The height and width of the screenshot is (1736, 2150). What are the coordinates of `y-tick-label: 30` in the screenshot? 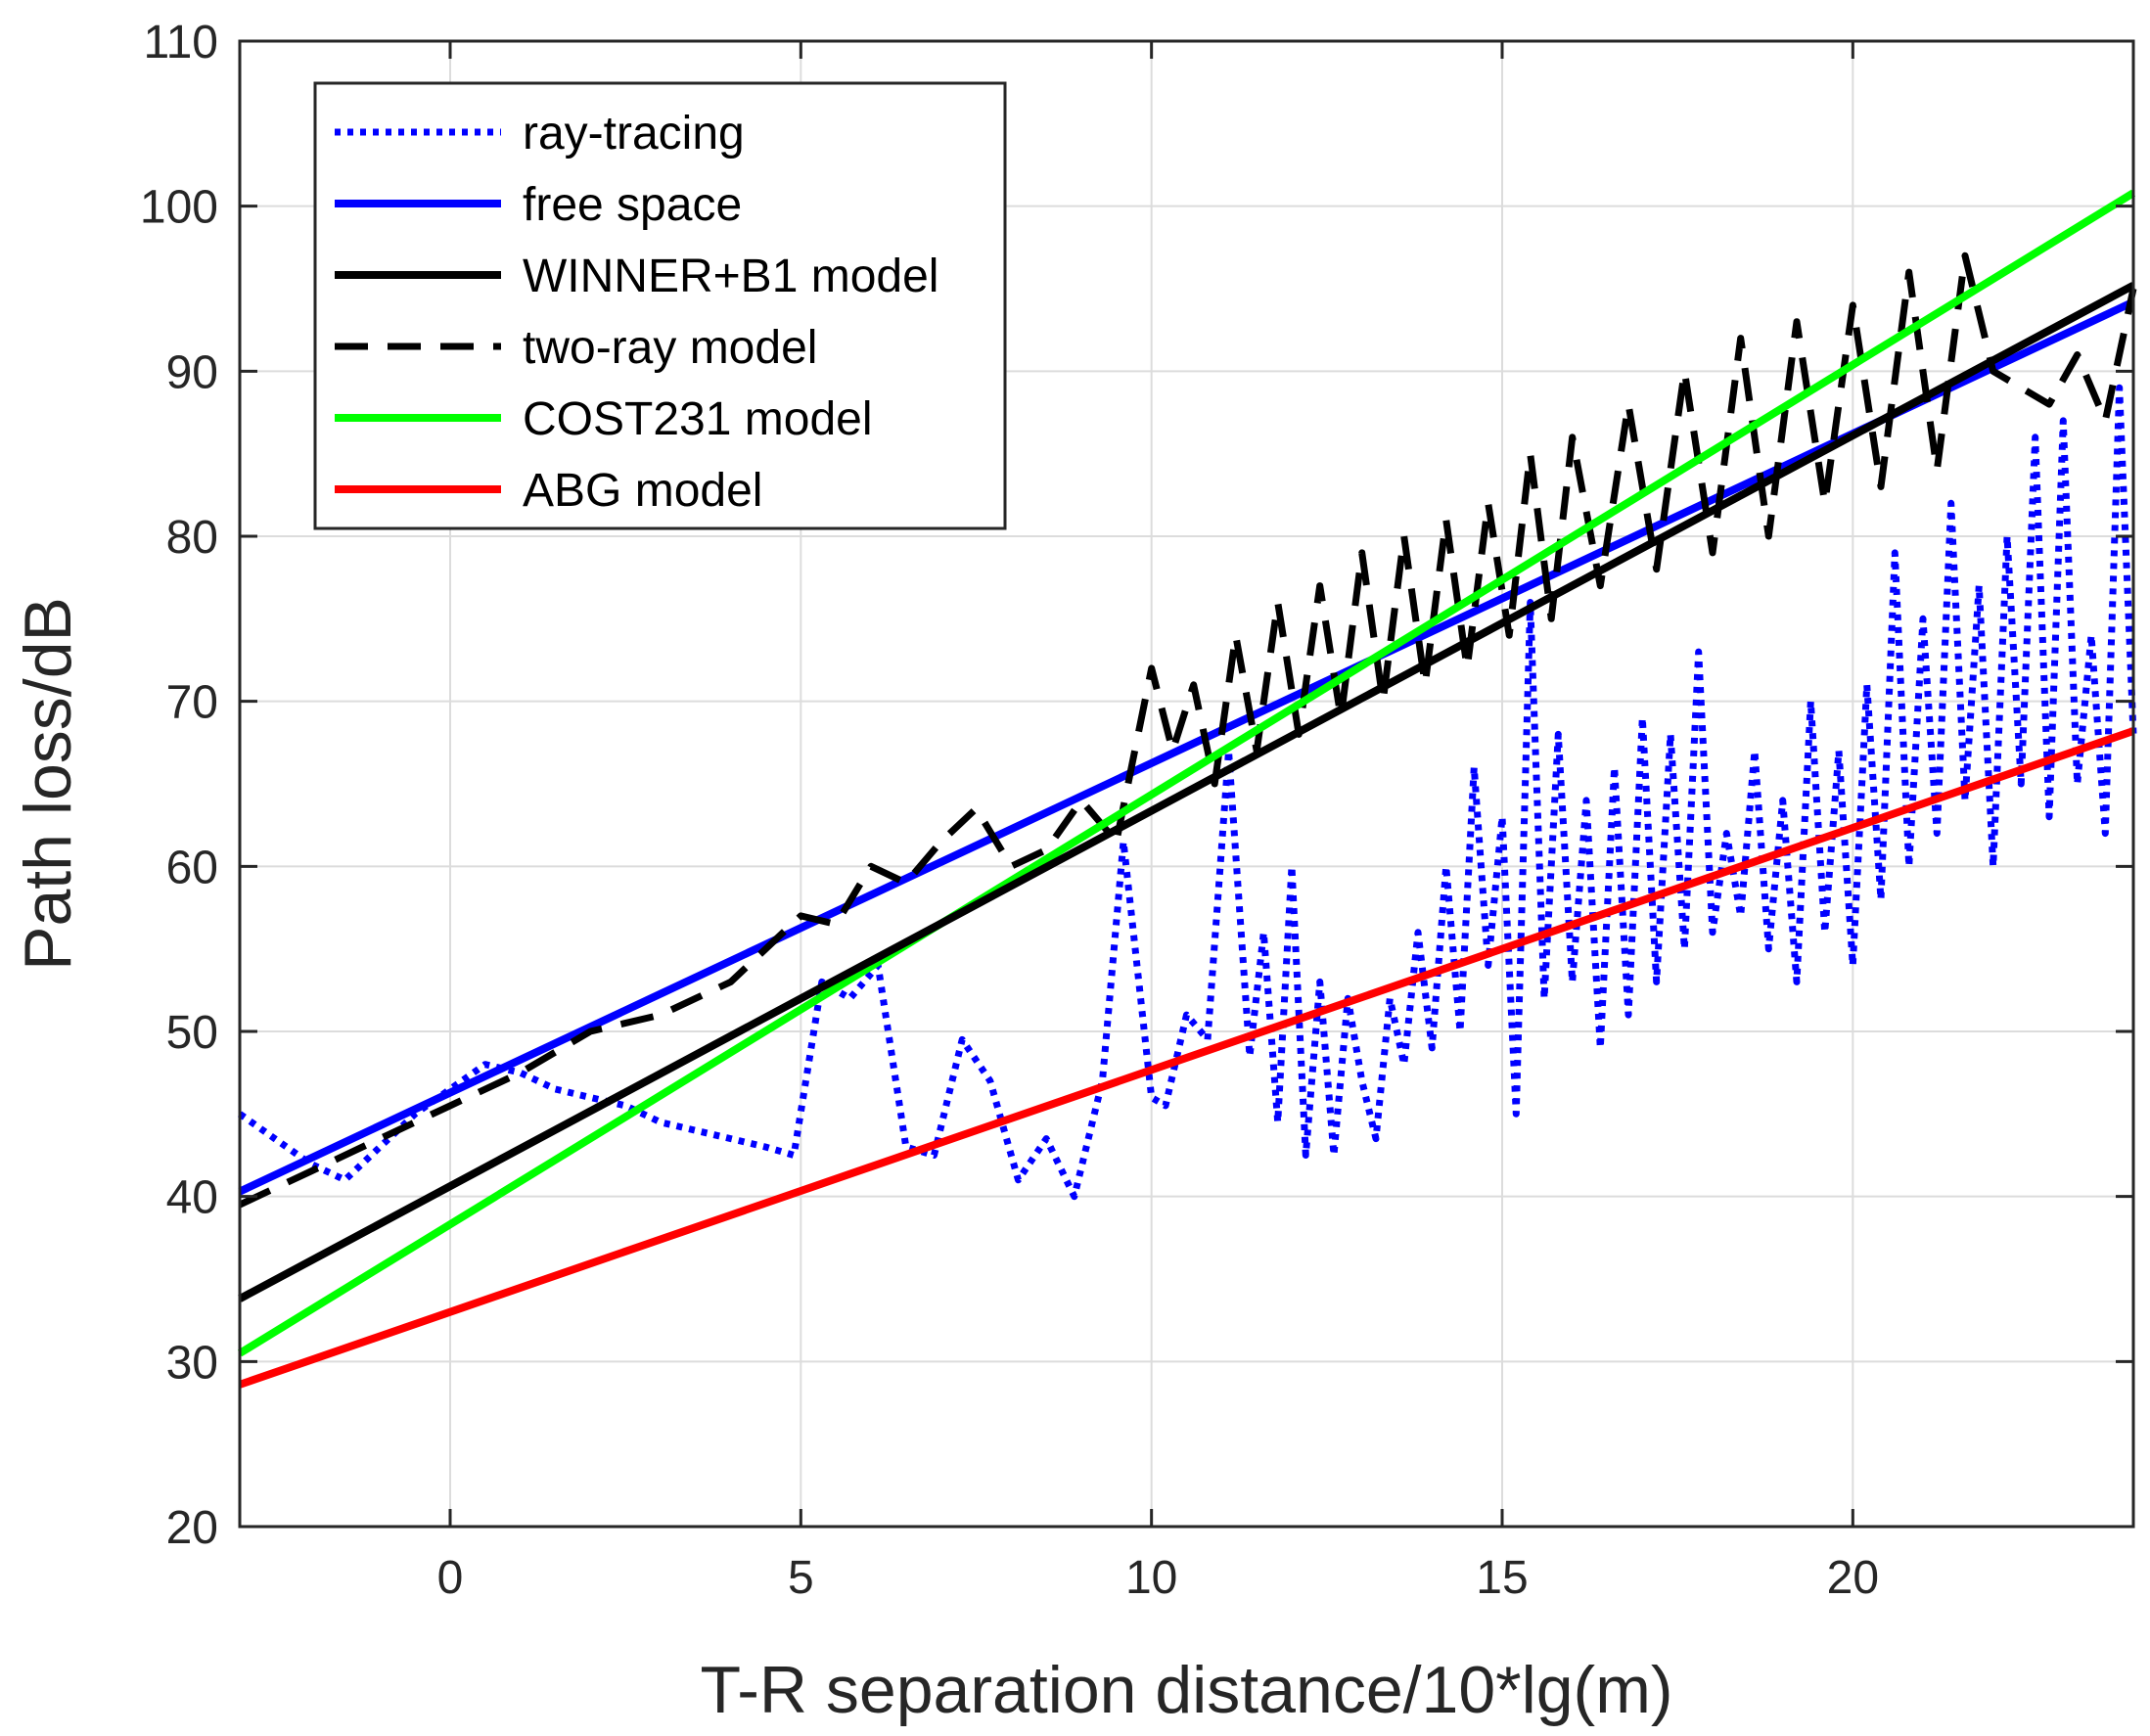 It's located at (192, 1363).